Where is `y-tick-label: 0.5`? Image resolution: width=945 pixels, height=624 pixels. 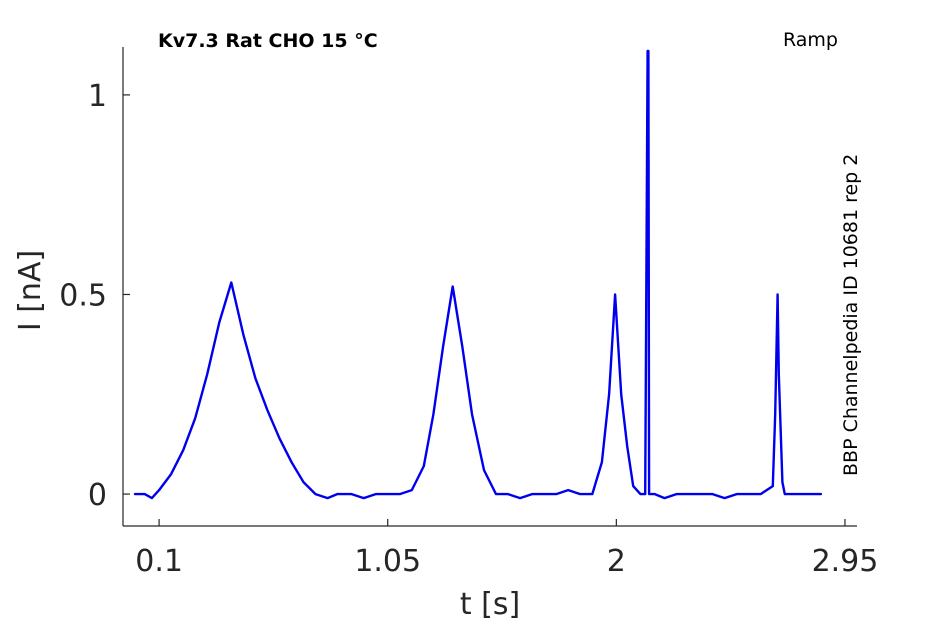
y-tick-label: 0.5 is located at coordinates (83, 295).